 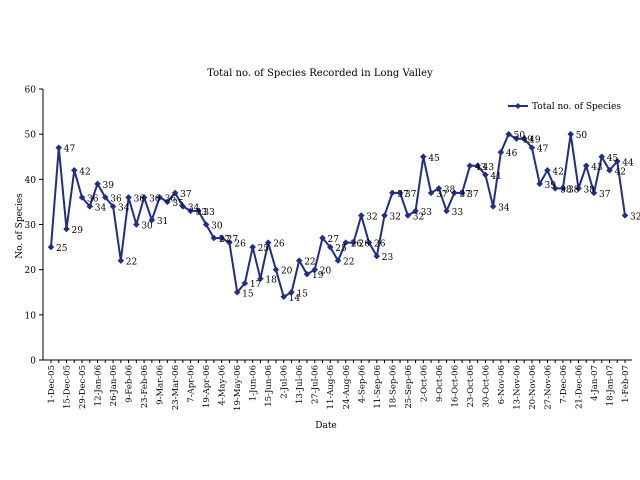 What do you see at coordinates (504, 208) in the screenshot?
I see `data-label: 34` at bounding box center [504, 208].